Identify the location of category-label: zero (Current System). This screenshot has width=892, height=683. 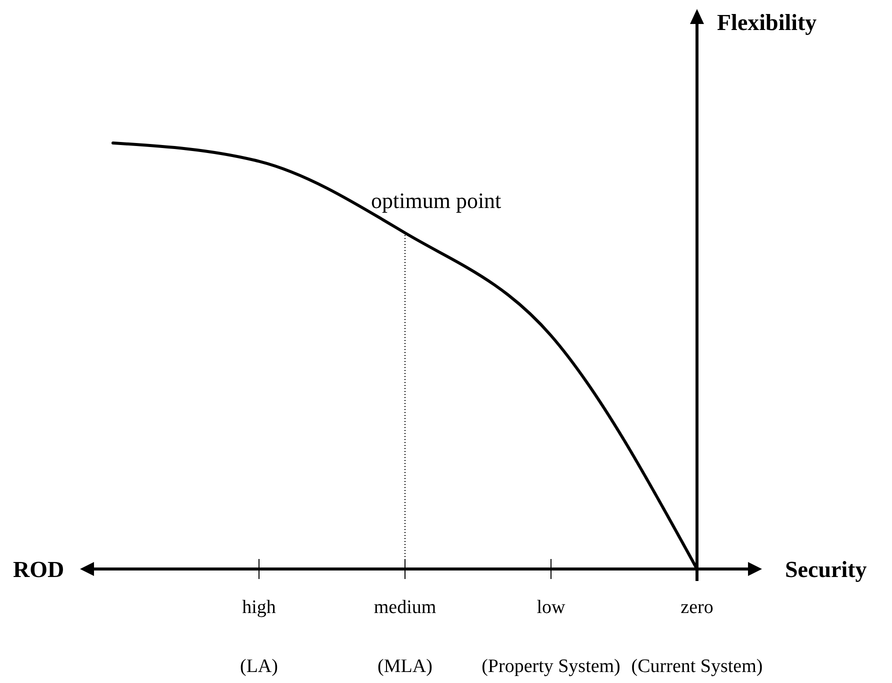
(697, 637).